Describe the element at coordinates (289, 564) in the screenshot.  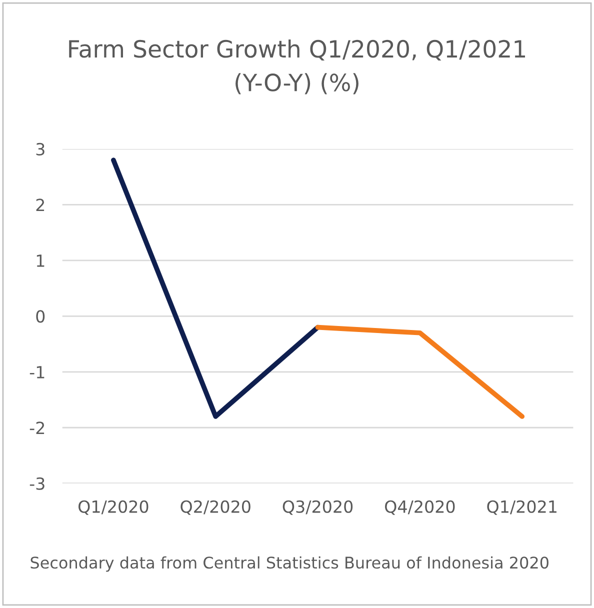
I see `text: Secondary data from Central Statistics Bureau of Indonesia 2020` at that location.